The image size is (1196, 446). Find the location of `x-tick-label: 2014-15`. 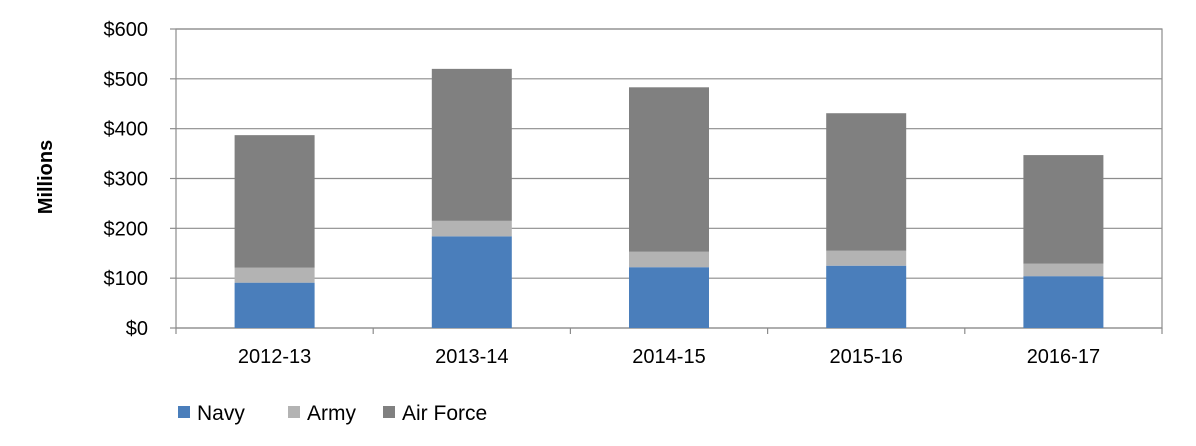

x-tick-label: 2014-15 is located at coordinates (668, 357).